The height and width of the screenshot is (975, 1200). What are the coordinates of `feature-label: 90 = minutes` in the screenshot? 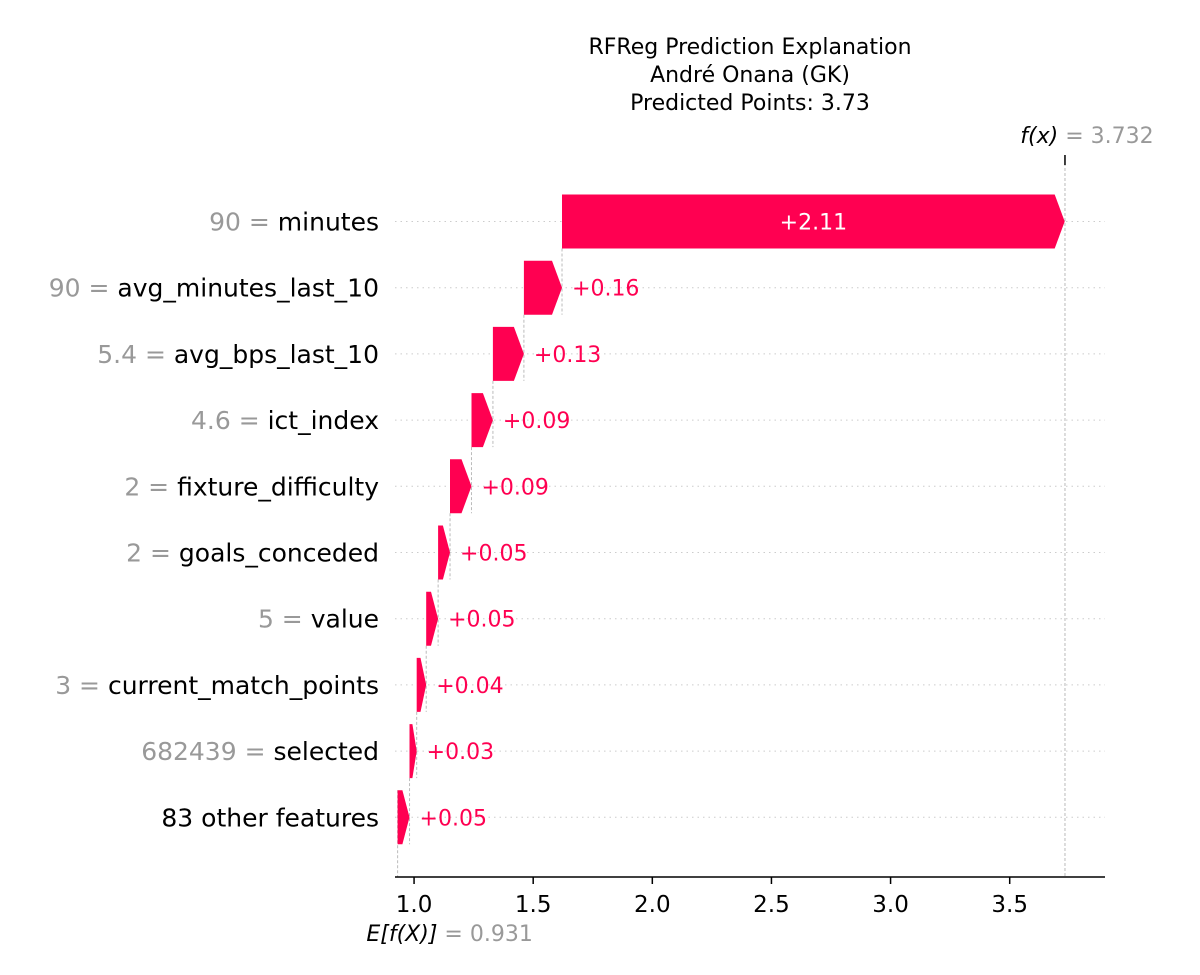 It's located at (294, 222).